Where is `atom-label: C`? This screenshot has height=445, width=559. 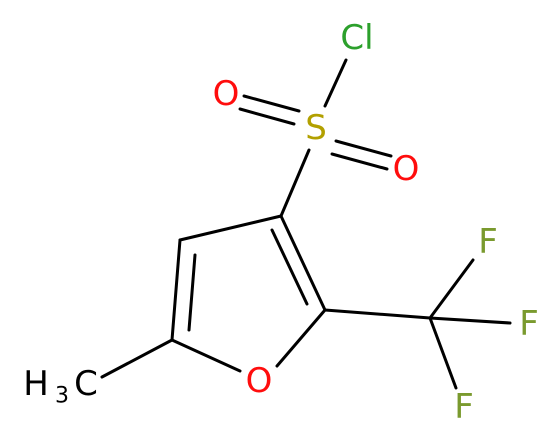 atom-label: C is located at coordinates (86, 384).